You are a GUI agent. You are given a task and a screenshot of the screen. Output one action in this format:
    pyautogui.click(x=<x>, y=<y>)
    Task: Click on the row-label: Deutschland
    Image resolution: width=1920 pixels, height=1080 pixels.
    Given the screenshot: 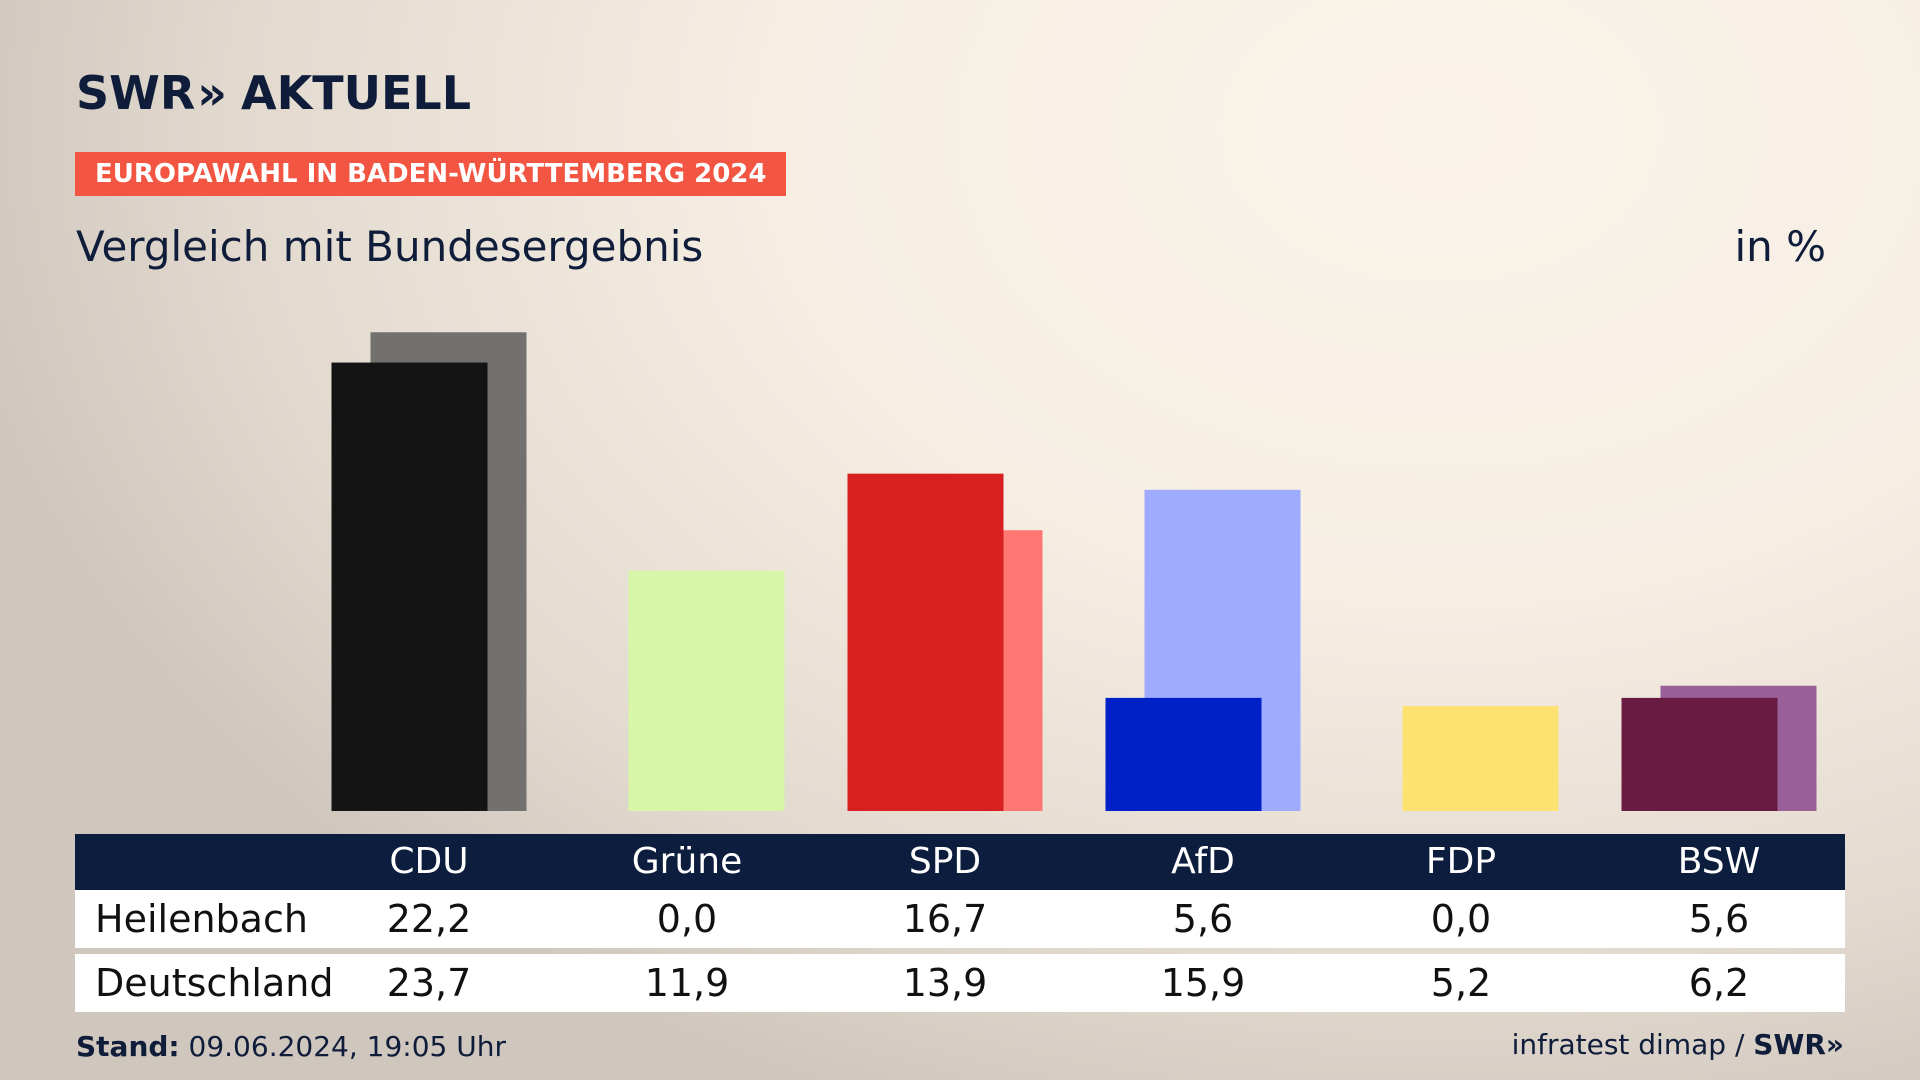 What is the action you would take?
    pyautogui.click(x=214, y=983)
    